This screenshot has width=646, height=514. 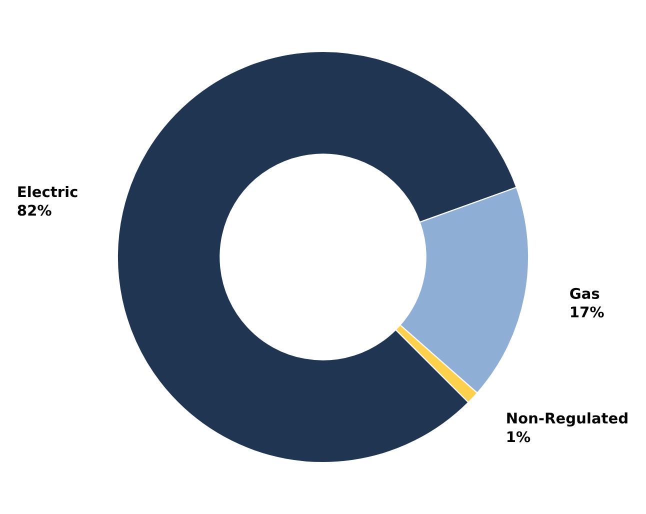 I want to click on slice-label: Electric, so click(x=48, y=192).